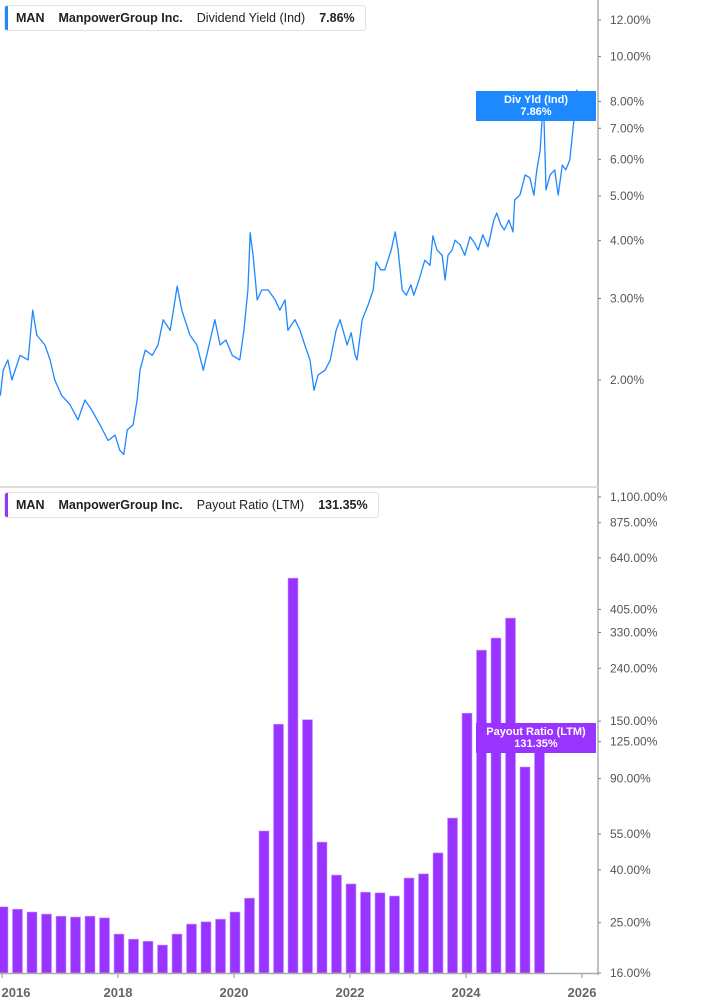 The height and width of the screenshot is (1005, 717). I want to click on y-tick-label: 7.00%, so click(627, 128).